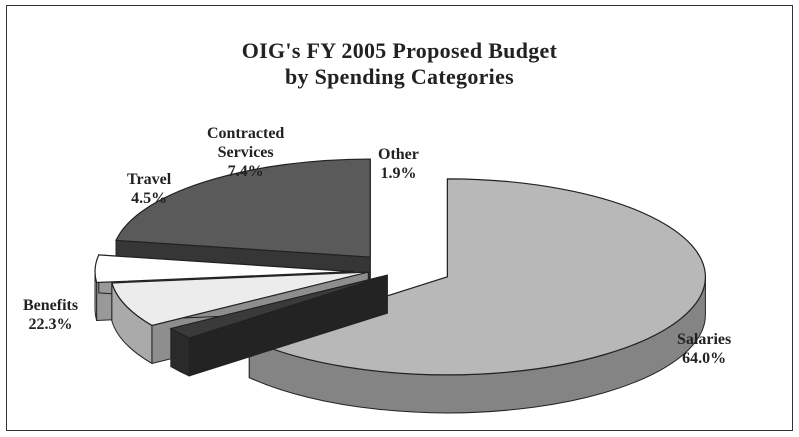  Describe the element at coordinates (246, 133) in the screenshot. I see `label-contracted-line1: Contracted` at that location.